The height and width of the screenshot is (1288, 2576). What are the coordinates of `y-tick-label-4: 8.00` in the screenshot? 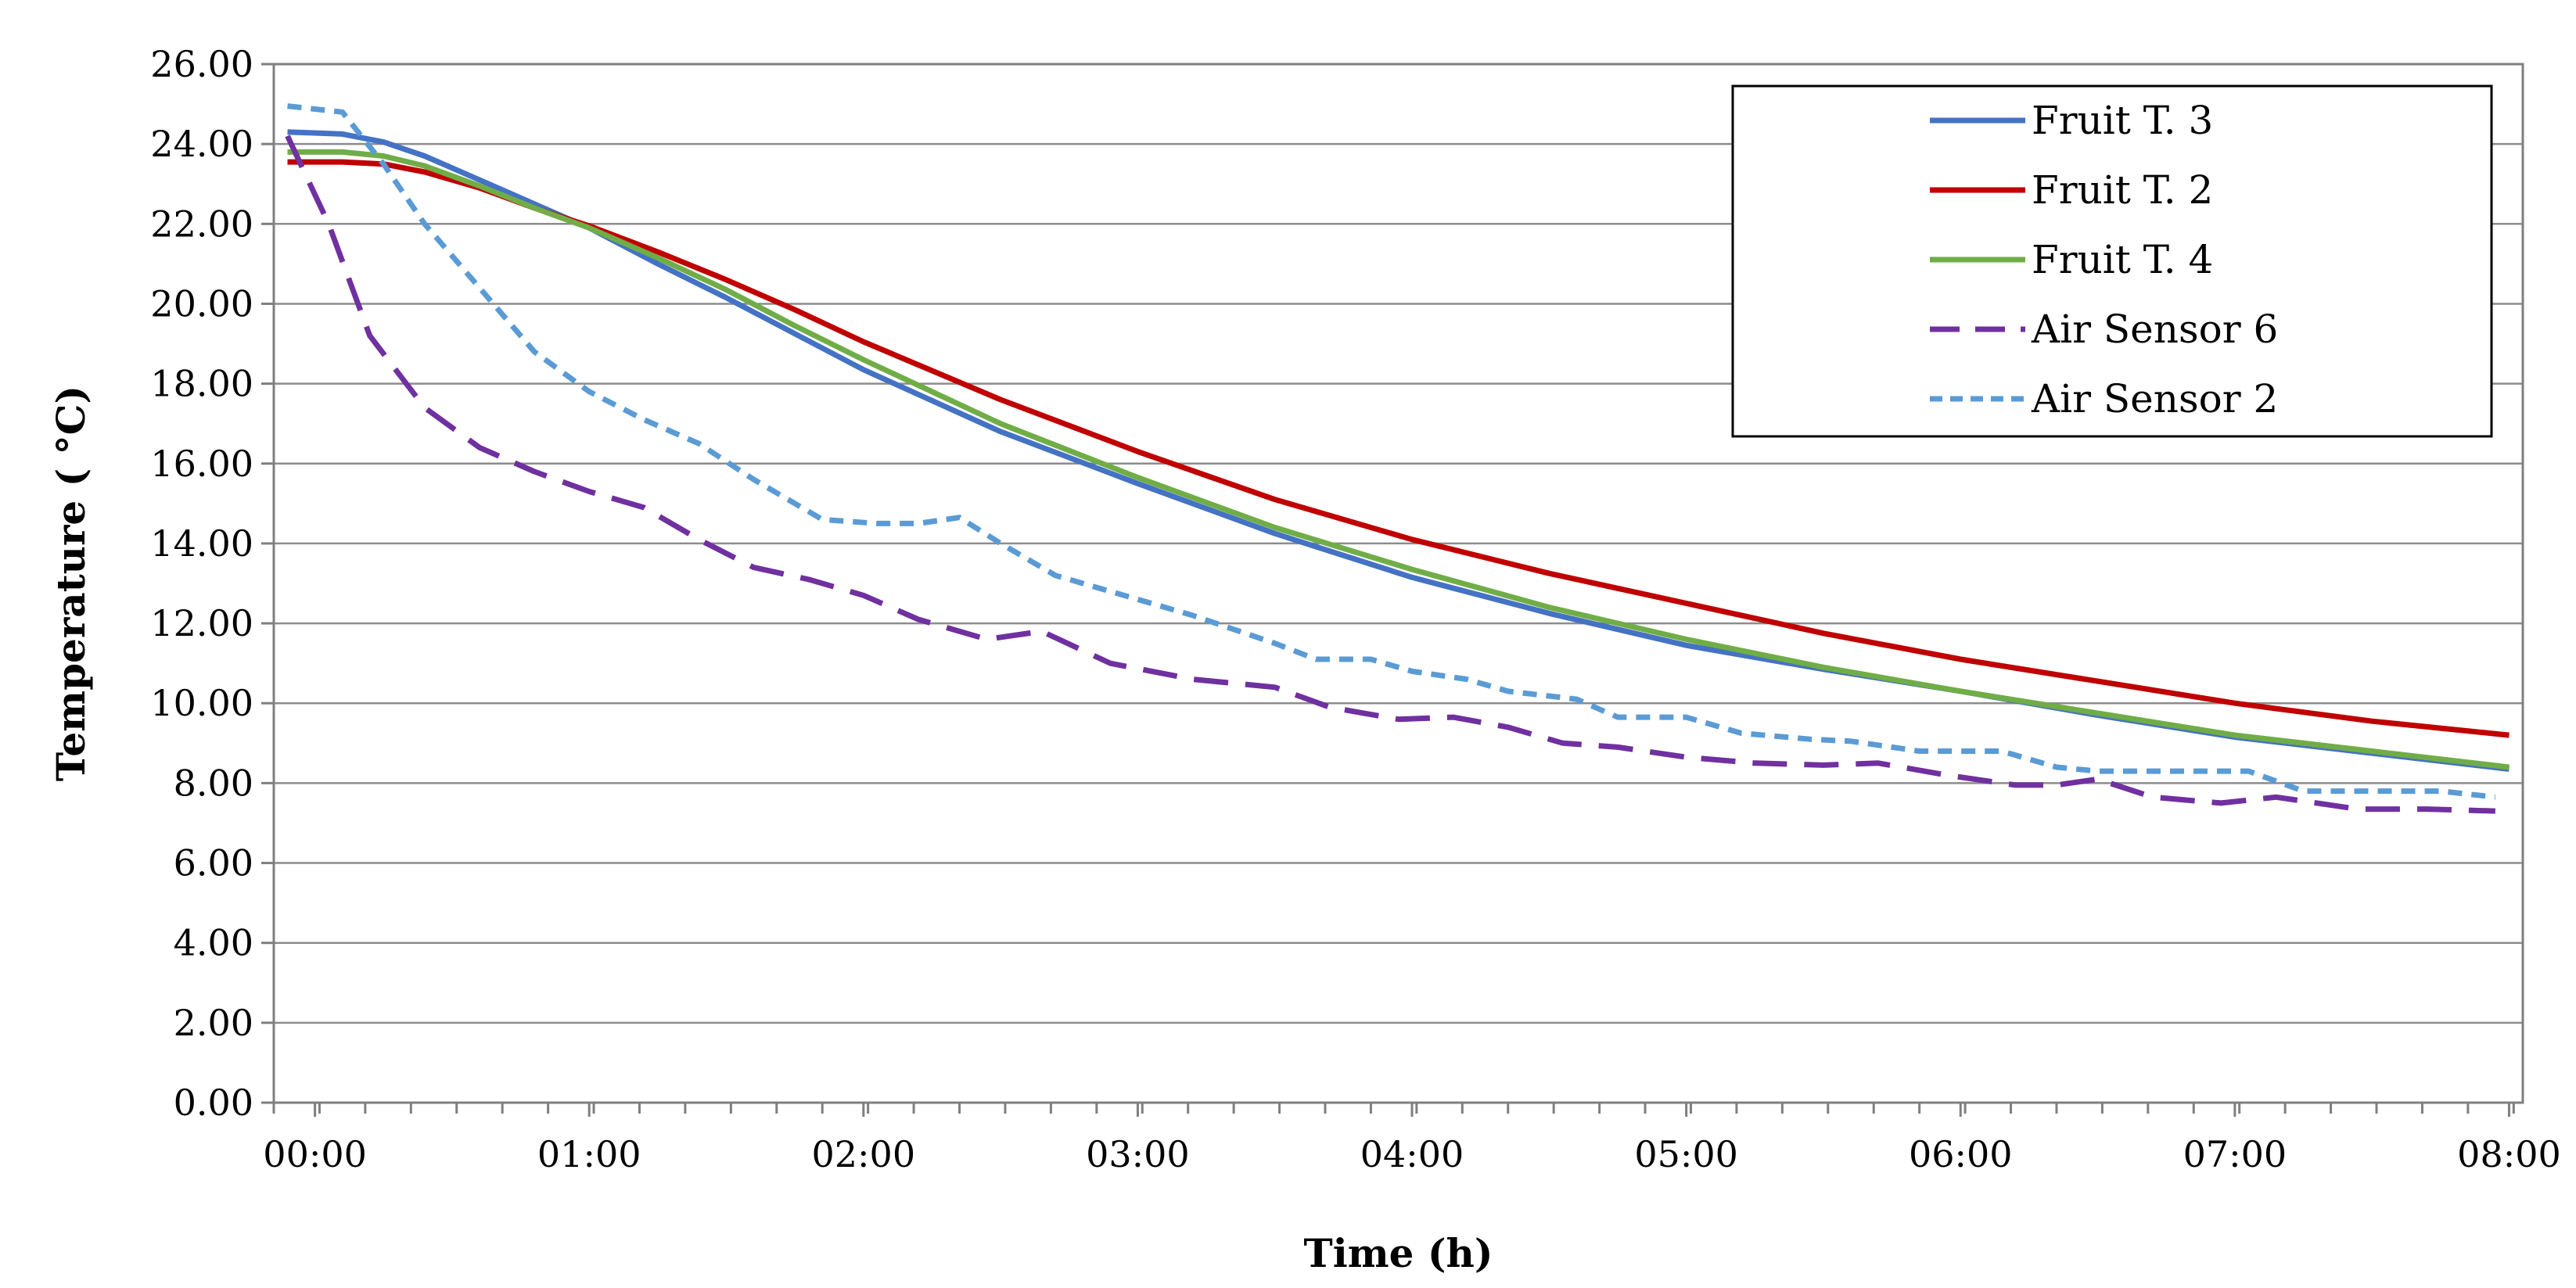 It's located at (213, 783).